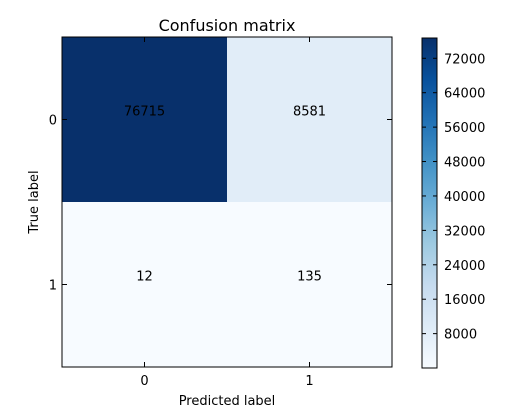 The image size is (523, 419). Describe the element at coordinates (464, 163) in the screenshot. I see `colorbar-tick-label: 48000` at that location.